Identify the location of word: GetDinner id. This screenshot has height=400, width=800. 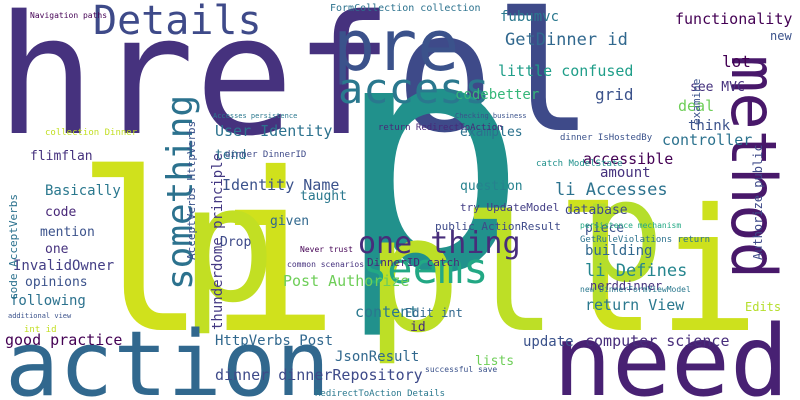
(566, 40).